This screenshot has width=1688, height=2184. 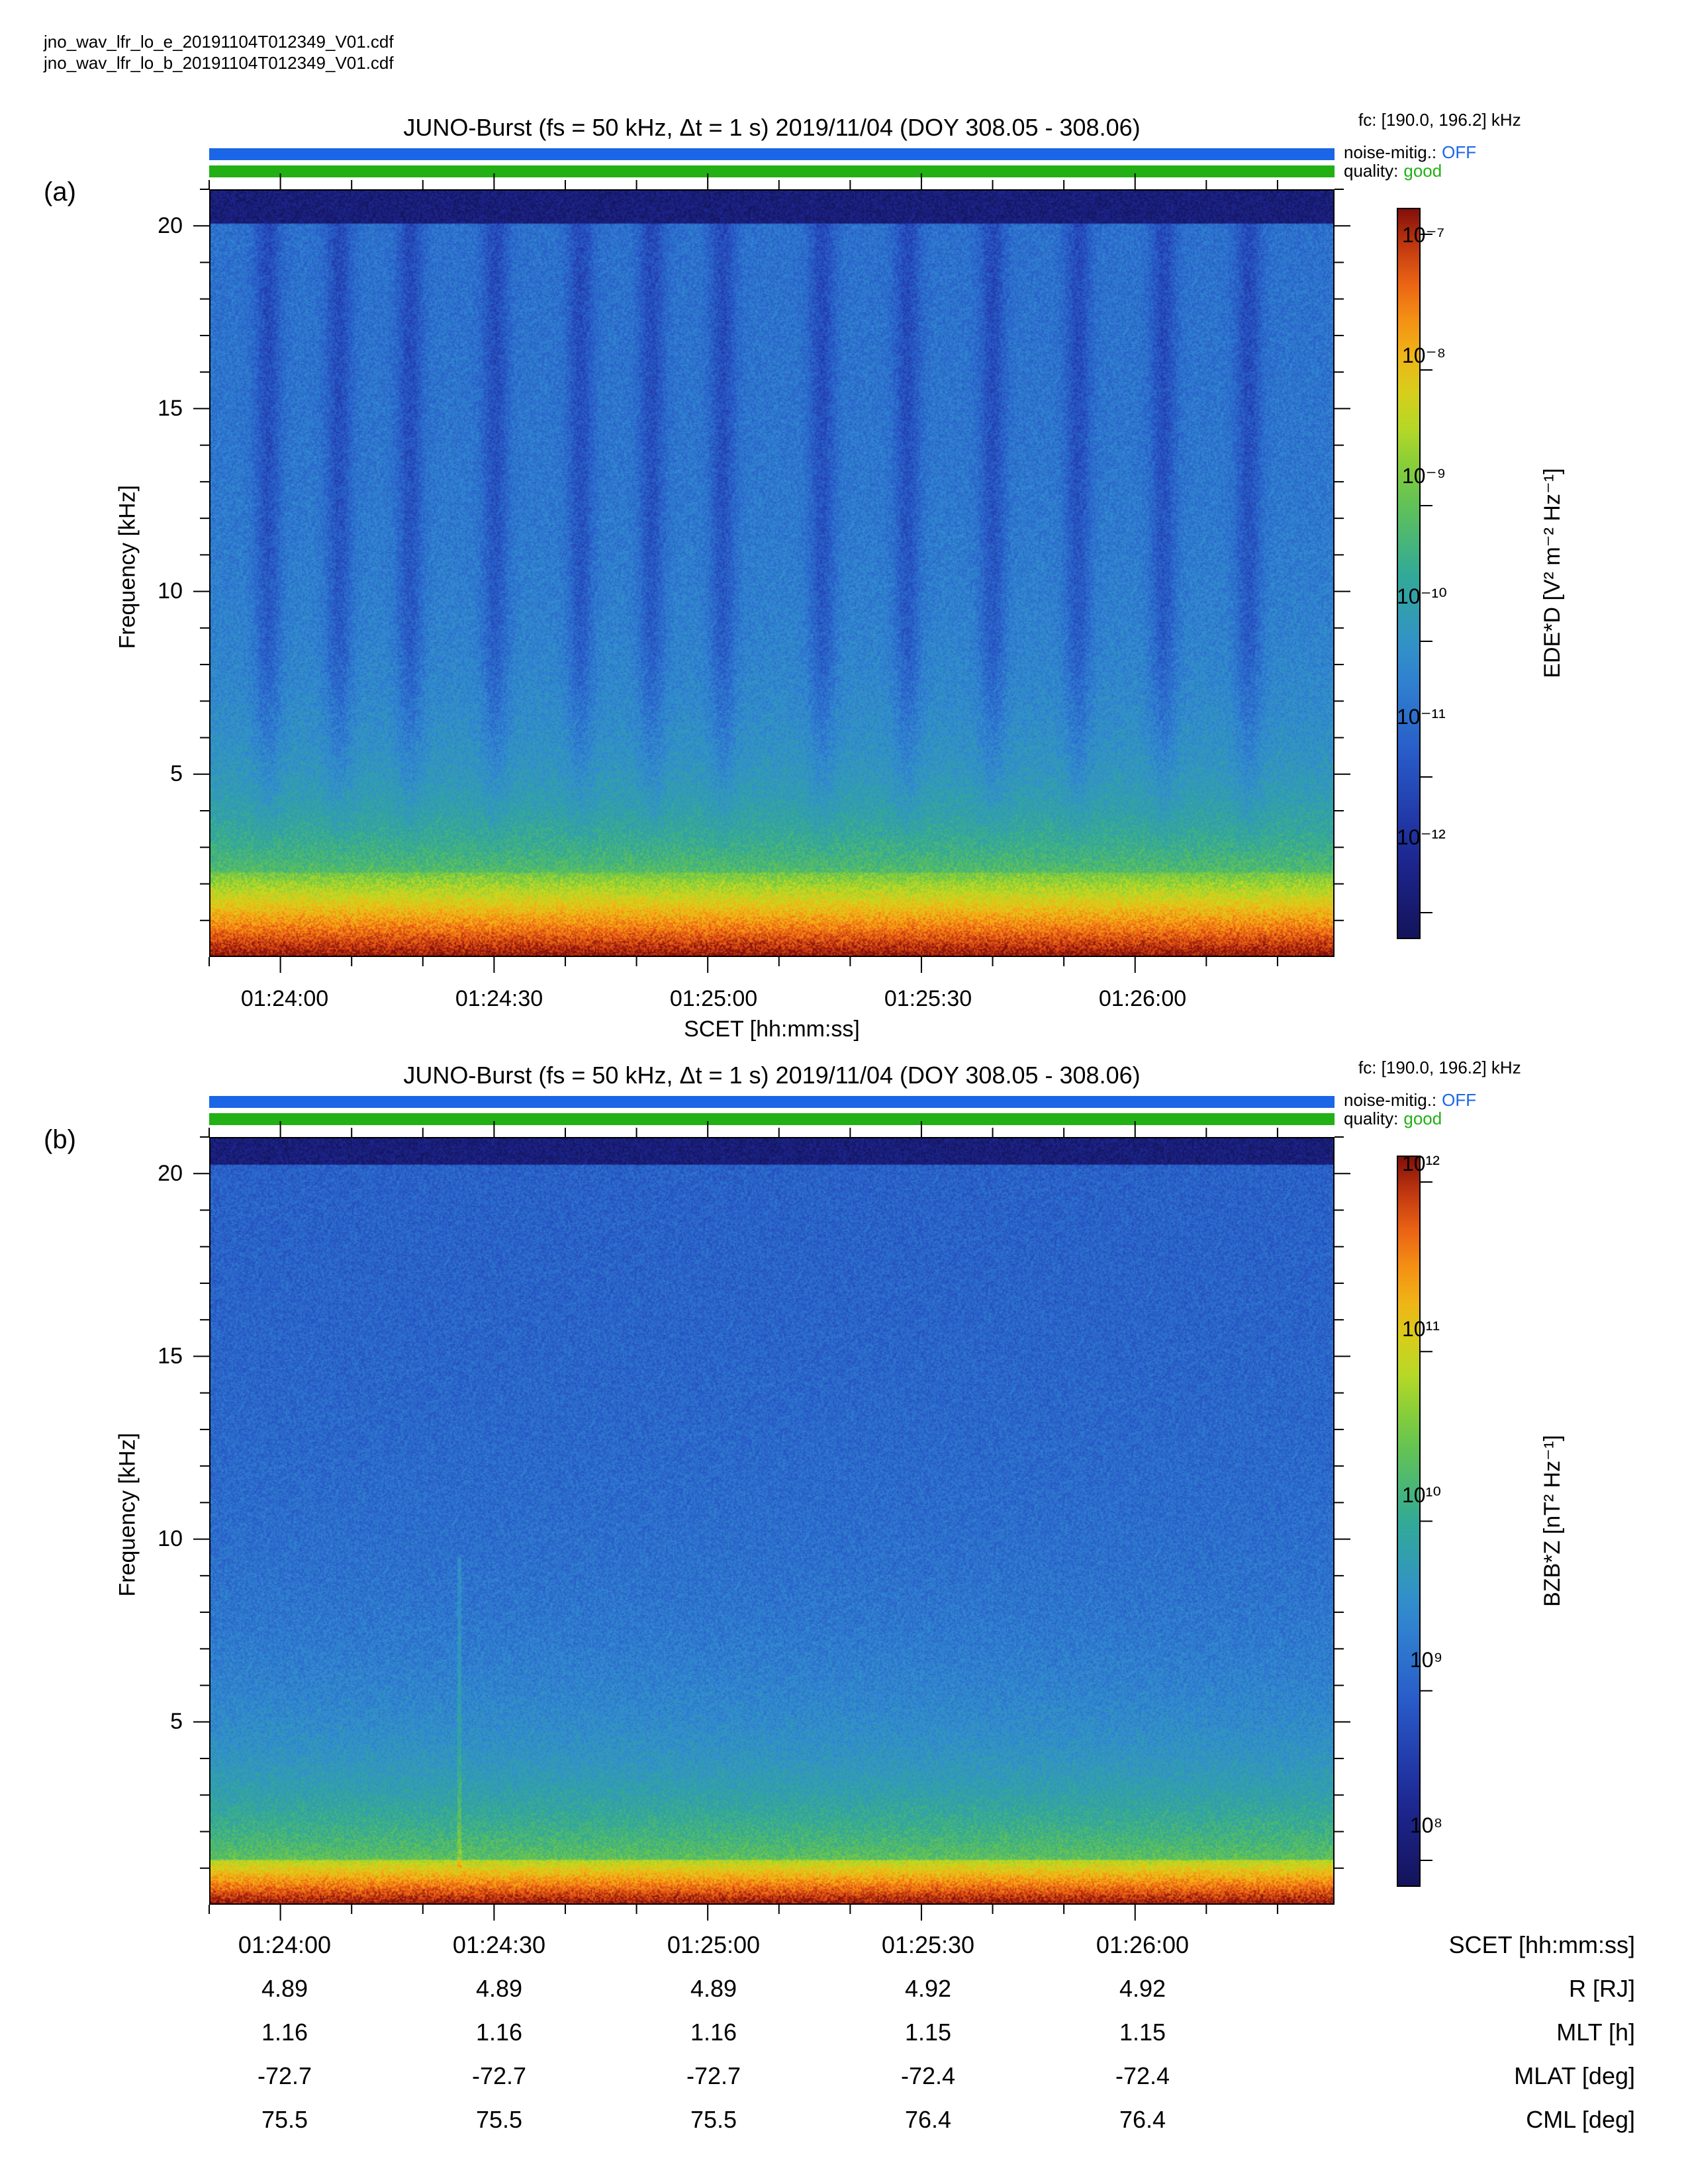 What do you see at coordinates (928, 998) in the screenshot?
I see `panel-a-xtick-3: 01:25:30` at bounding box center [928, 998].